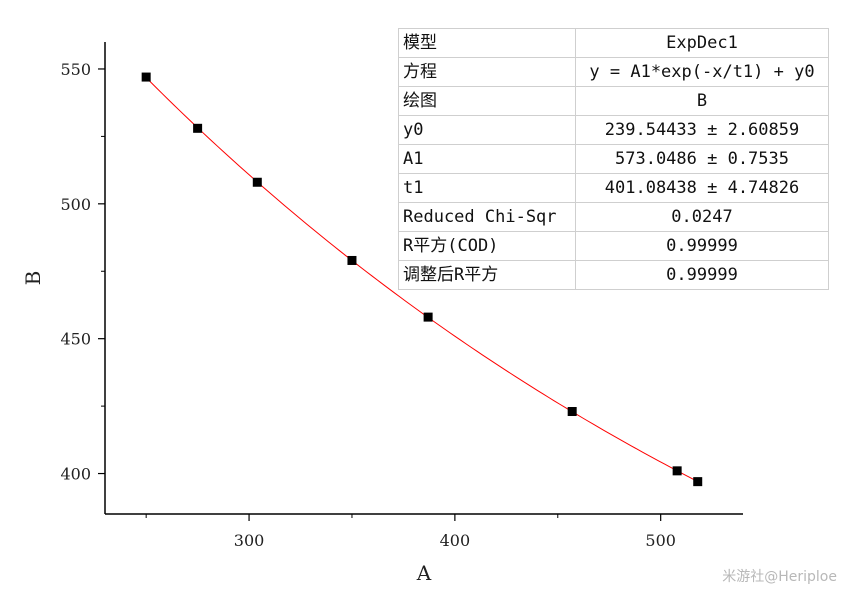  What do you see at coordinates (660, 540) in the screenshot?
I see `x-tick-label: 500` at bounding box center [660, 540].